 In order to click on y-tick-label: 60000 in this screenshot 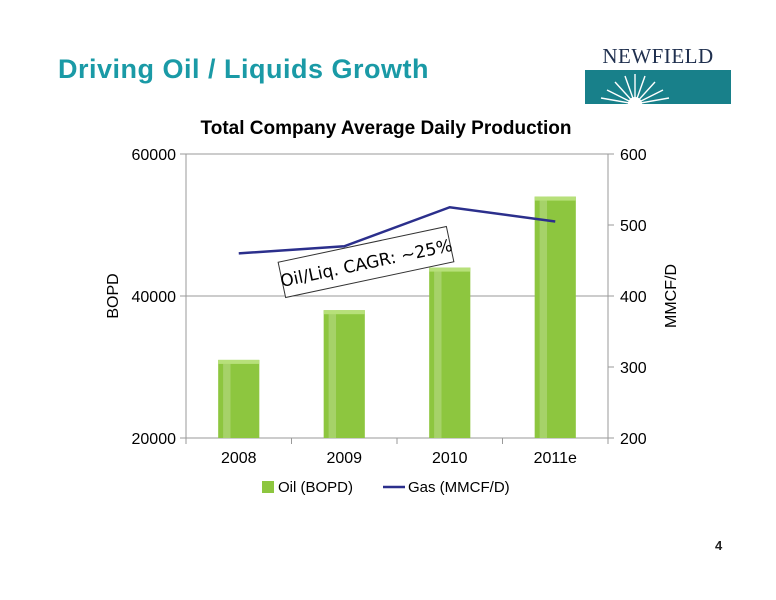, I will do `click(154, 155)`.